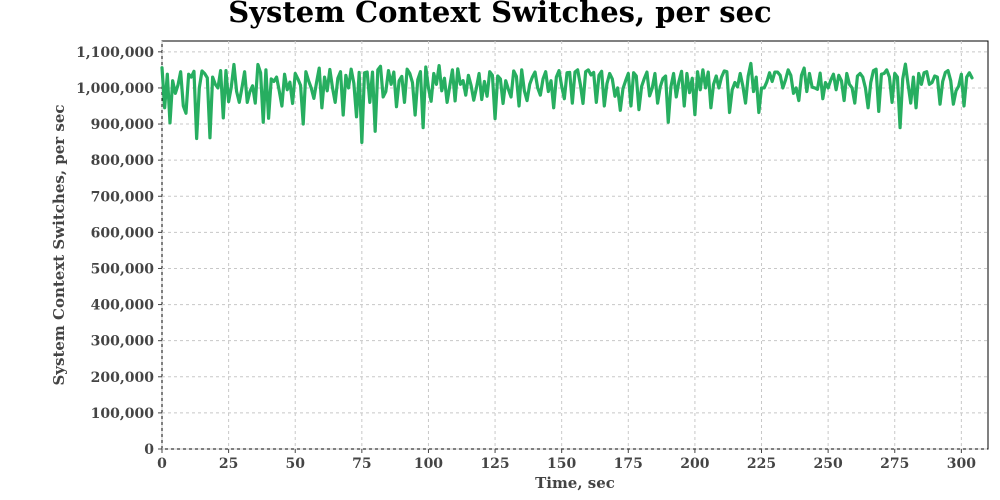  Describe the element at coordinates (123, 414) in the screenshot. I see `y-tick-label: 100,000` at that location.